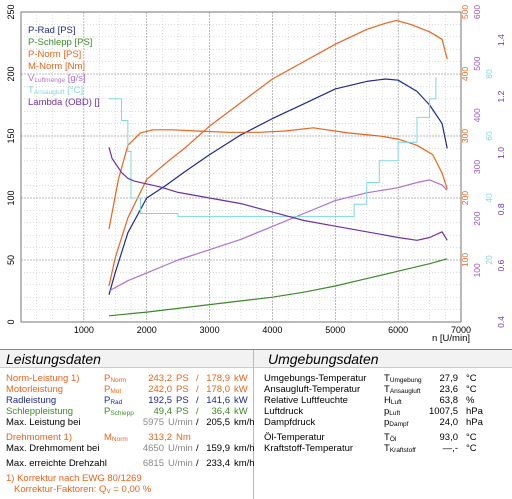  Describe the element at coordinates (218, 400) in the screenshot. I see `value-kw: 141,6` at that location.